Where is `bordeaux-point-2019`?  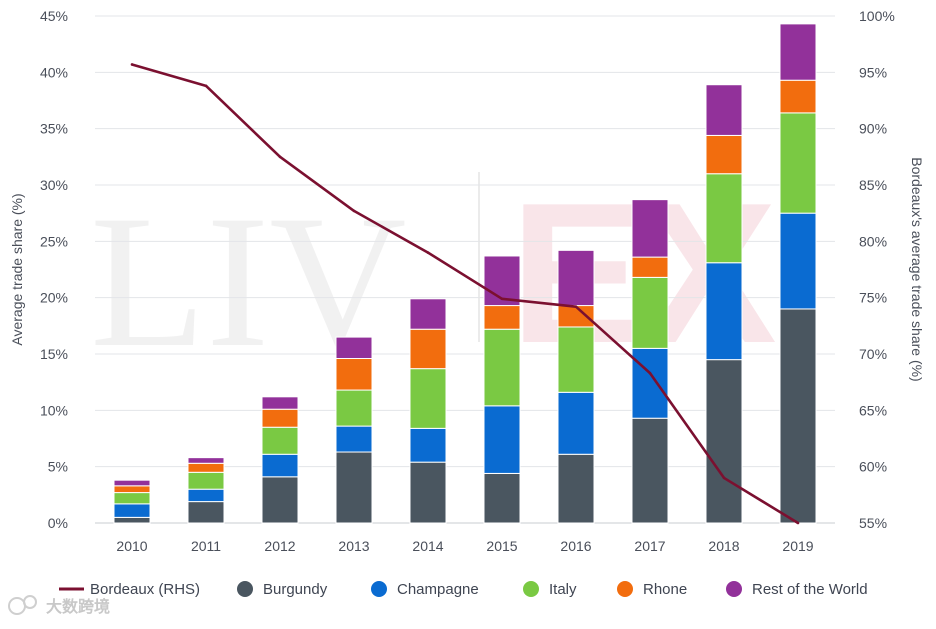 bordeaux-point-2019 is located at coordinates (798, 523).